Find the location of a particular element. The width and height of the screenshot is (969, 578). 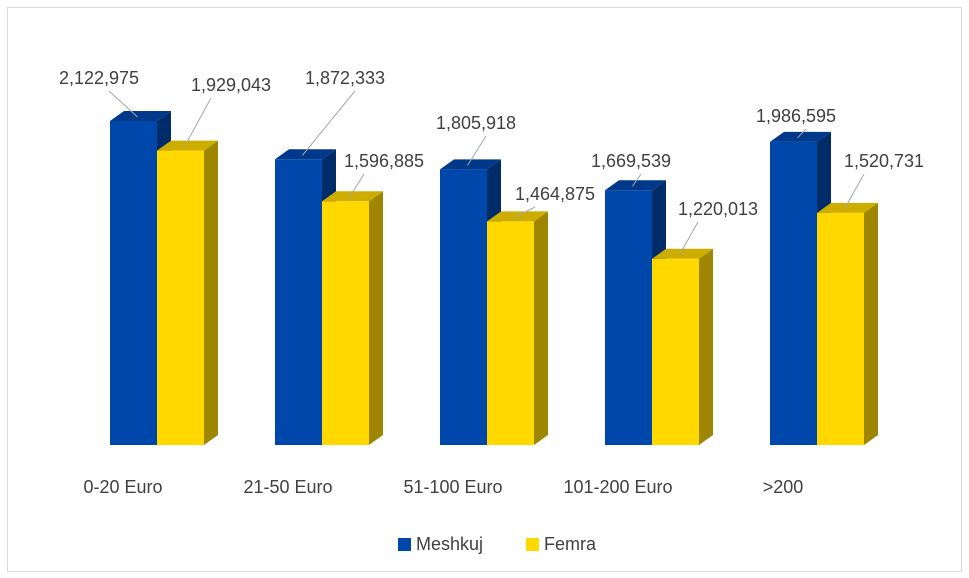

x-tick-label: 51-100 Euro is located at coordinates (452, 487).